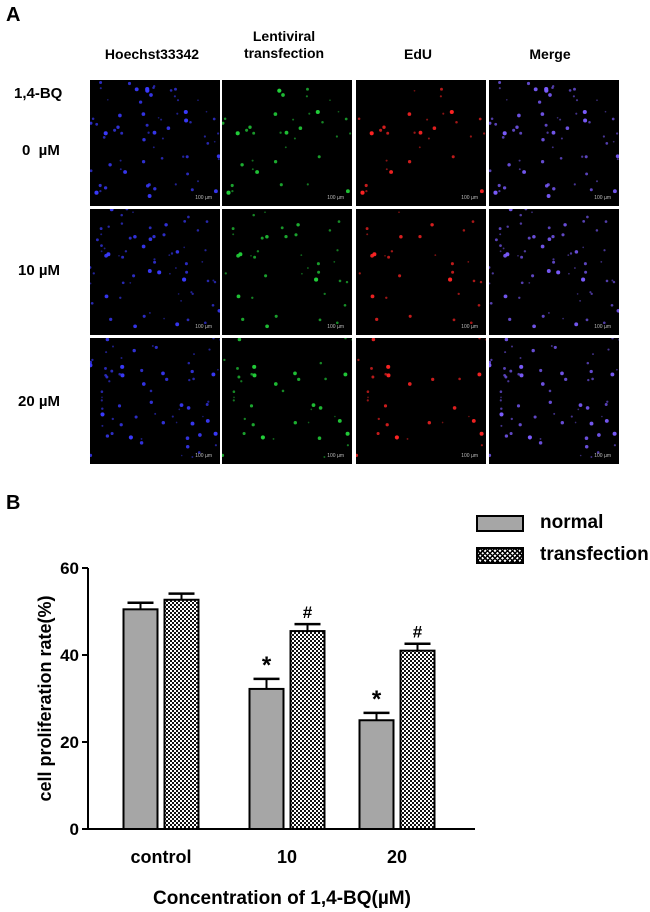 This screenshot has width=650, height=912. I want to click on legend-swatch-normal, so click(500, 523).